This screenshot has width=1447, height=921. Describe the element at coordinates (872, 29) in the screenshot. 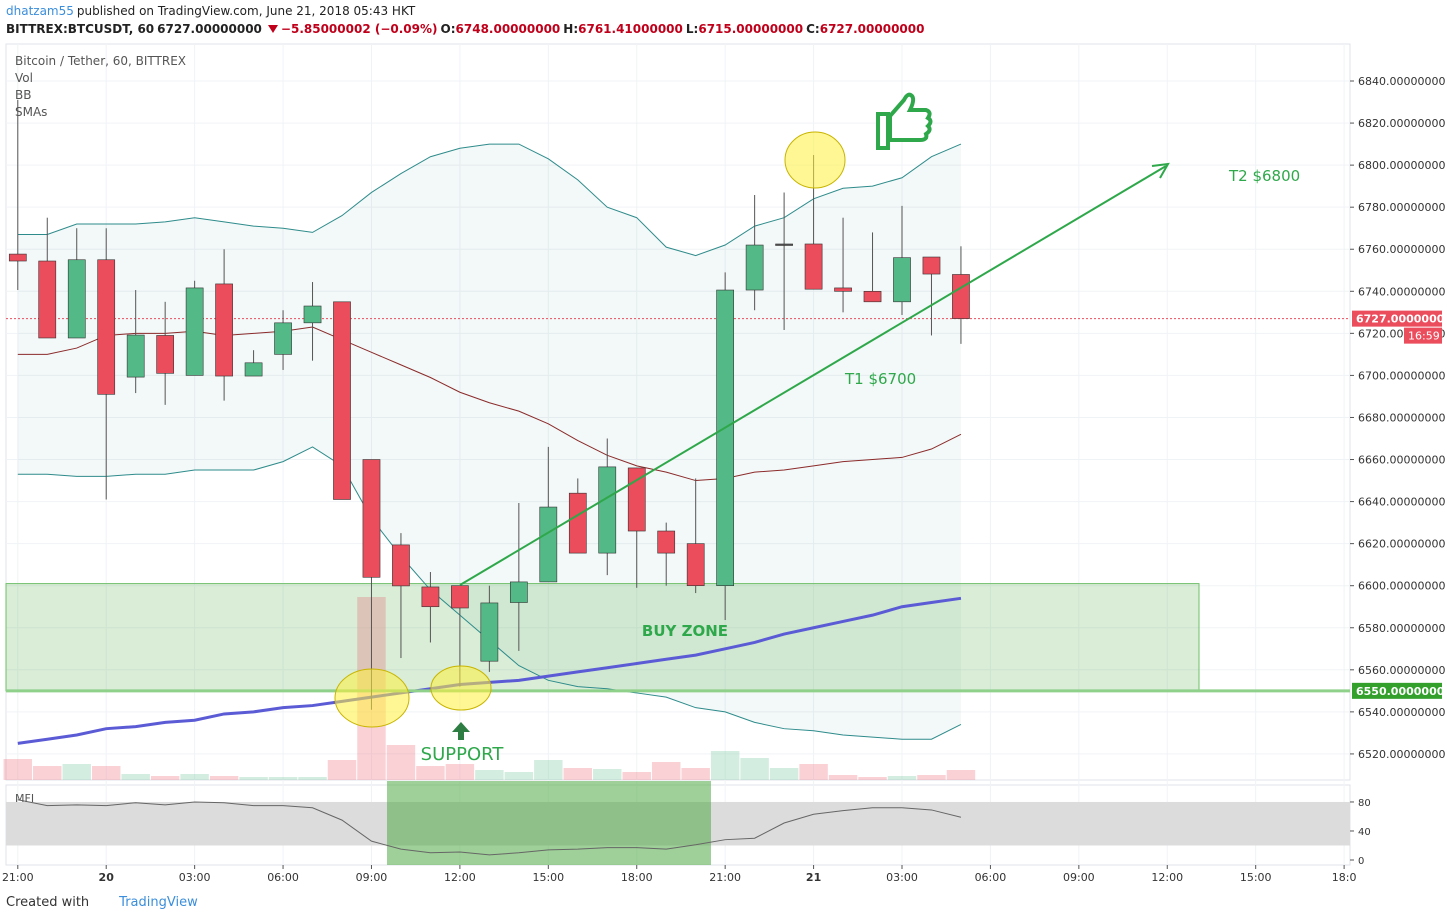

I see `ohlc-value: 6727.00000000` at that location.